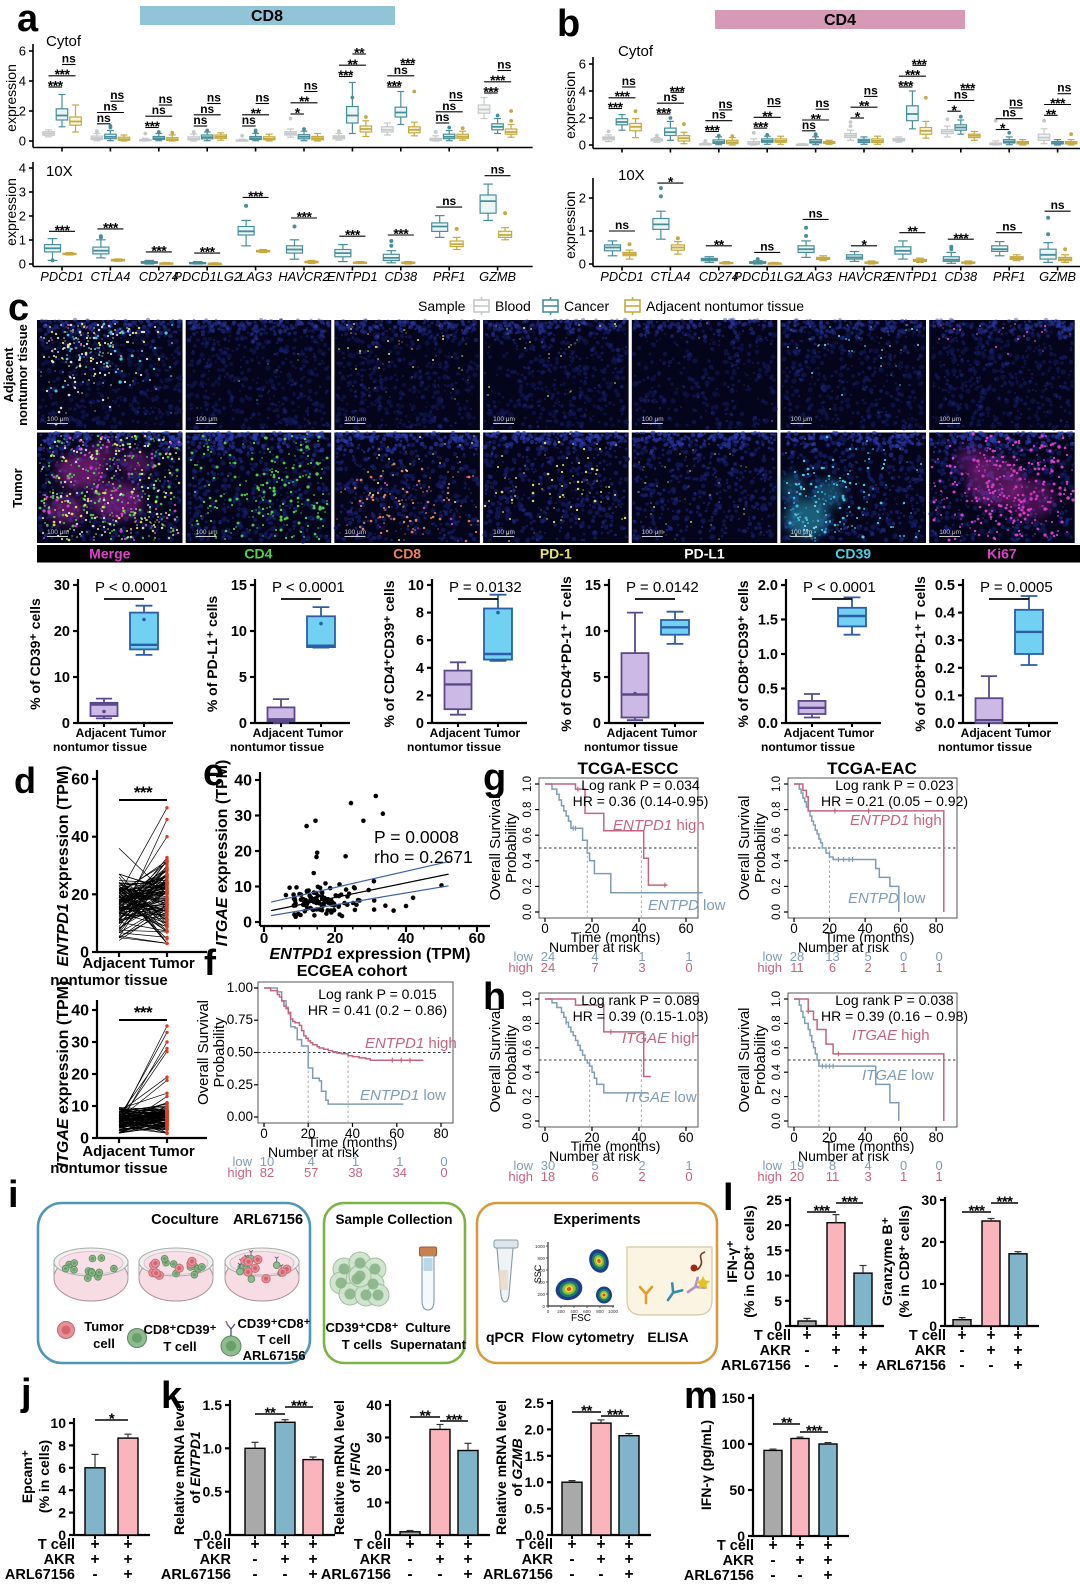 This screenshot has height=1587, width=1080. Describe the element at coordinates (548, 1176) in the screenshot. I see `svg-text: 18` at that location.